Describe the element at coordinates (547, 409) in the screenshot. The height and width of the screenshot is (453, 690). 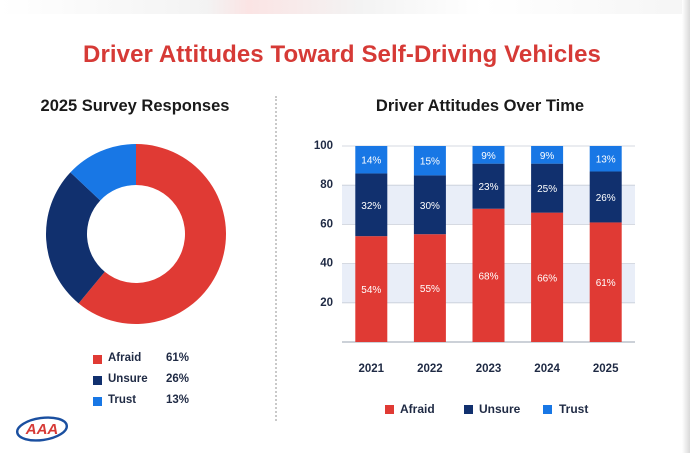
I see `bar-legend-swatch-trust` at that location.